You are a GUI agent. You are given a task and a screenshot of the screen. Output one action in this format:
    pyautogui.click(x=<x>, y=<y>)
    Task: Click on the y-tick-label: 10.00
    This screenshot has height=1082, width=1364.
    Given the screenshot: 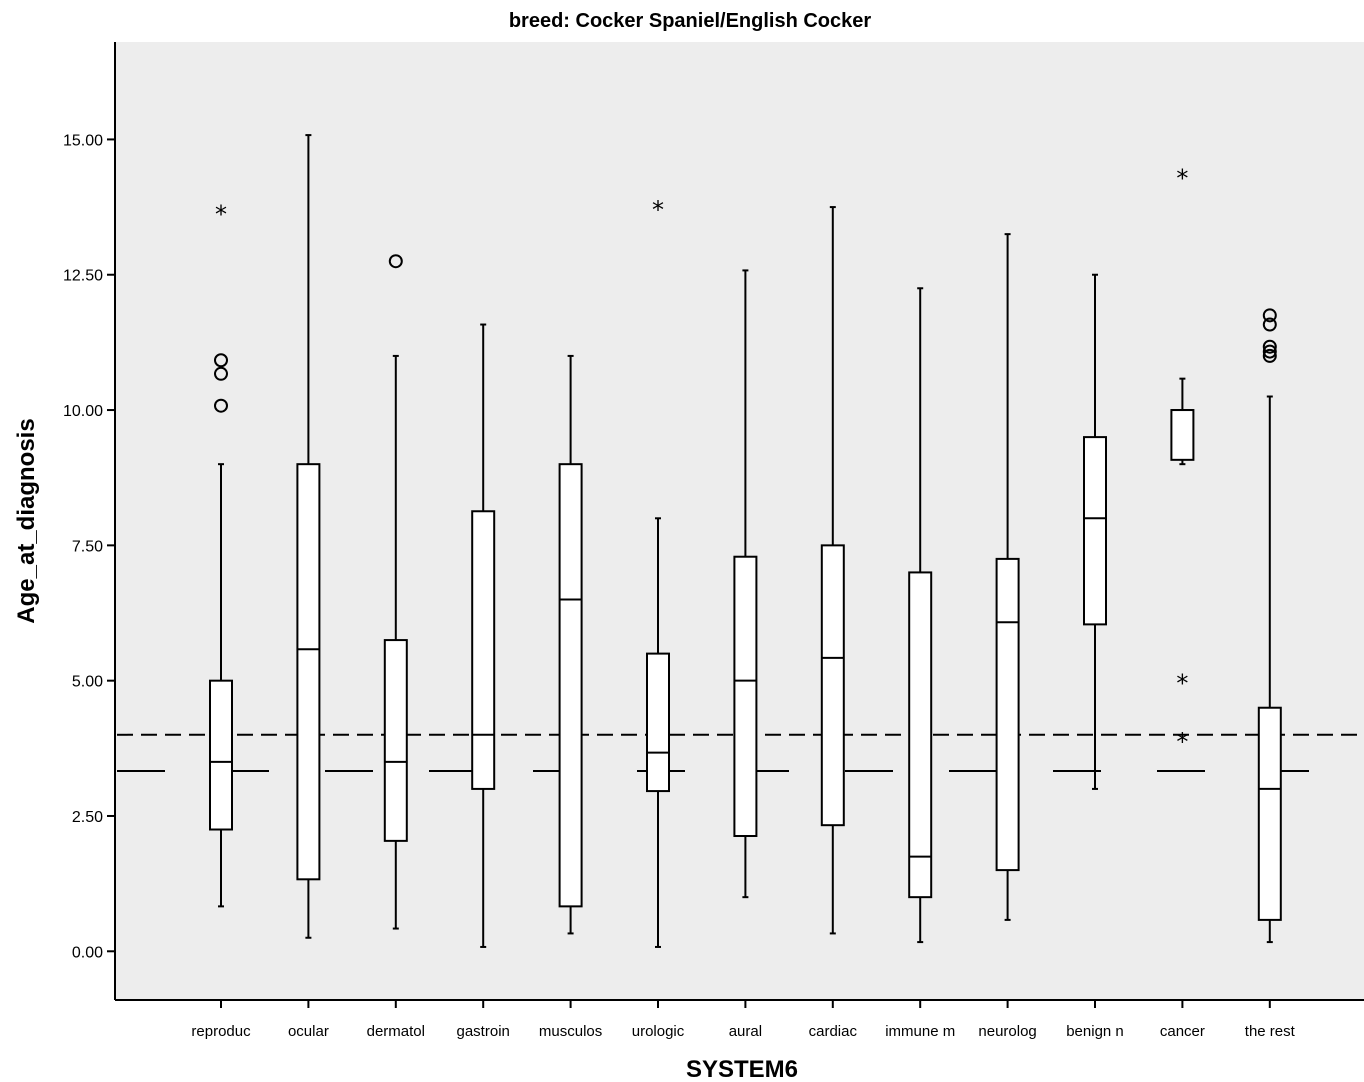 What is the action you would take?
    pyautogui.click(x=83, y=411)
    